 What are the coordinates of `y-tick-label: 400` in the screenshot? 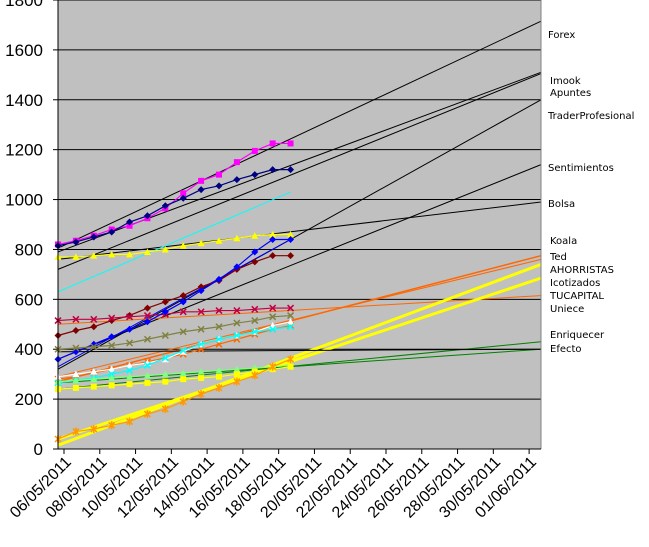 It's located at (29, 349).